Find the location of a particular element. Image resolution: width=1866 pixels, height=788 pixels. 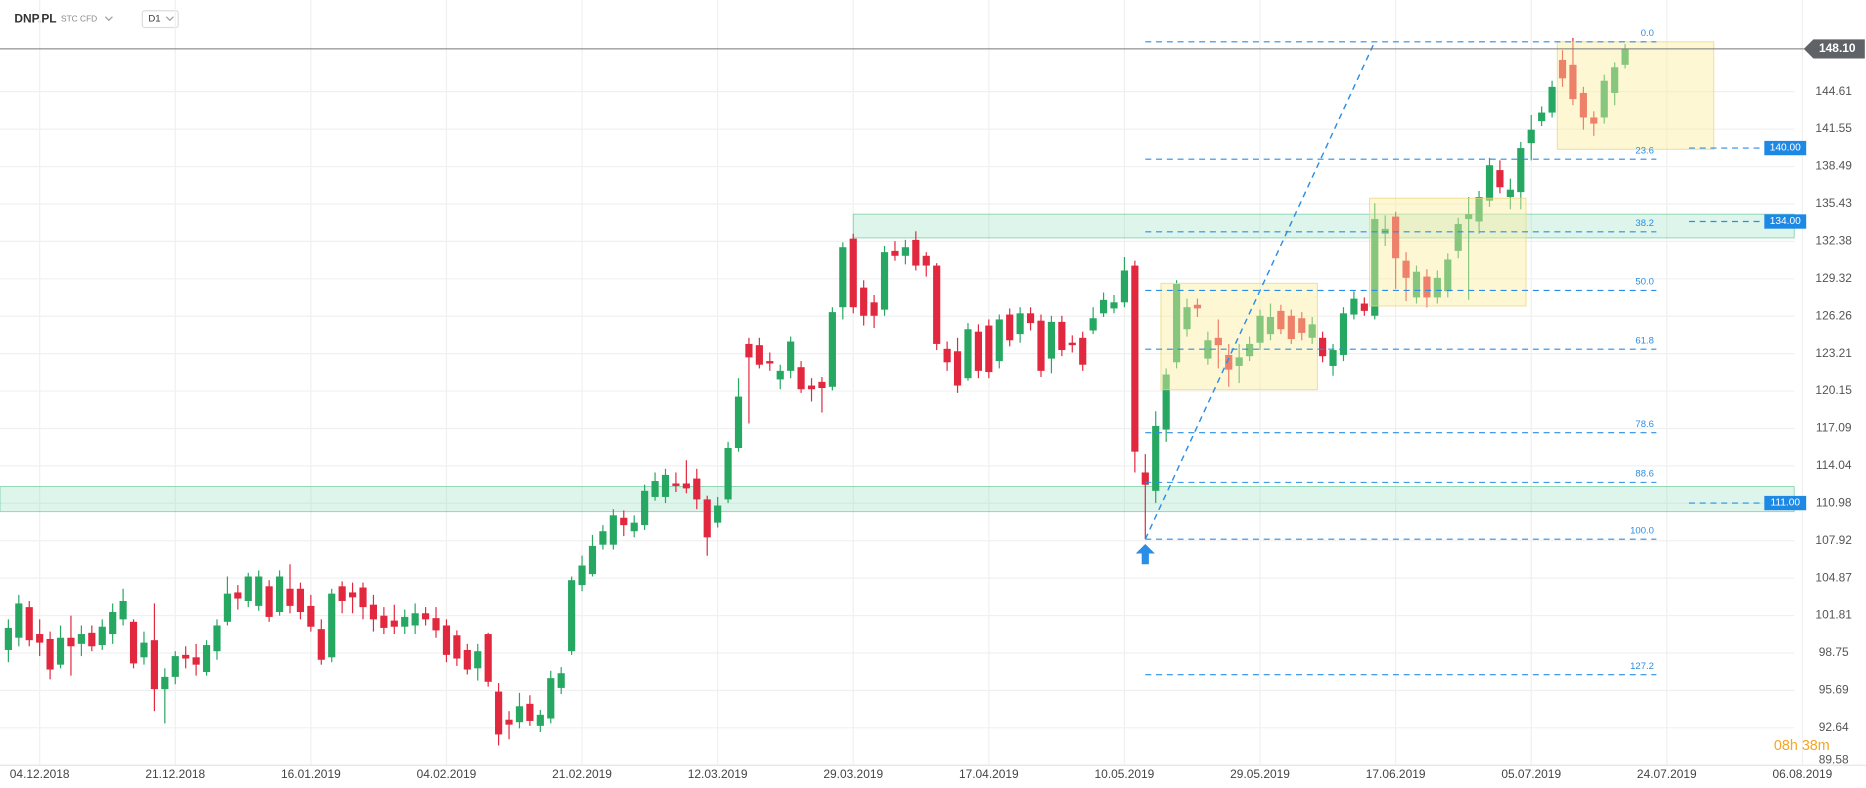

timeframe-box is located at coordinates (160, 19).